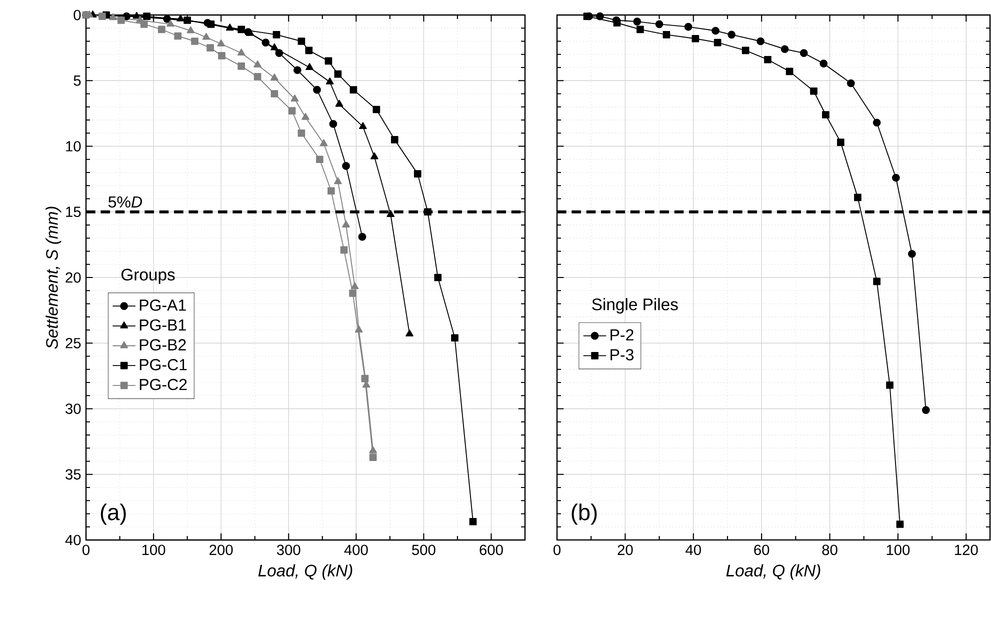 This screenshot has width=991, height=621. I want to click on legend-label: PG-B1, so click(163, 325).